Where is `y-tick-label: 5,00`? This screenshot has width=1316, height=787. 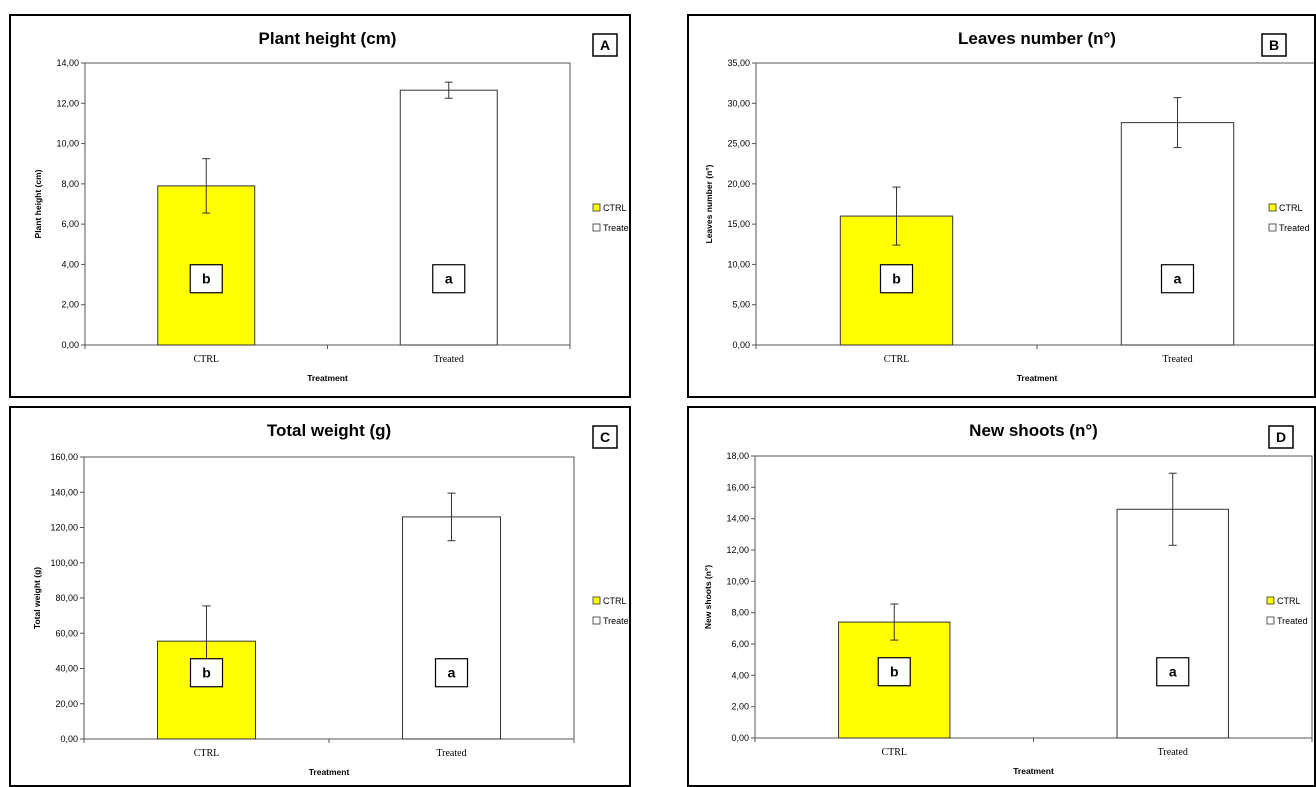 y-tick-label: 5,00 is located at coordinates (741, 305).